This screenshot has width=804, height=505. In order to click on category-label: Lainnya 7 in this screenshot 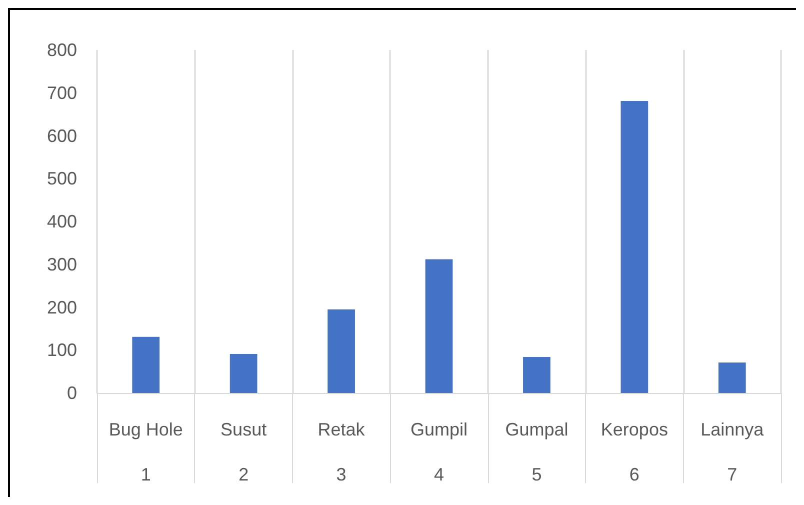, I will do `click(732, 452)`.